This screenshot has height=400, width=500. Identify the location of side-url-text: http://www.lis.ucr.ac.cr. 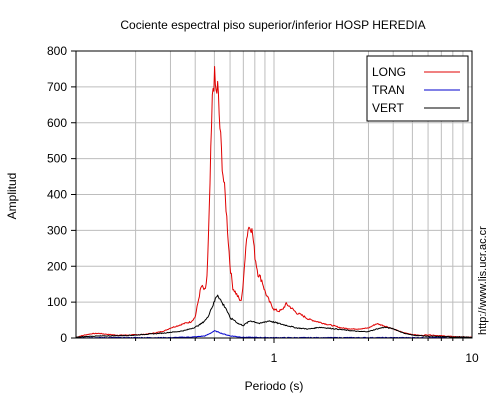
(483, 280).